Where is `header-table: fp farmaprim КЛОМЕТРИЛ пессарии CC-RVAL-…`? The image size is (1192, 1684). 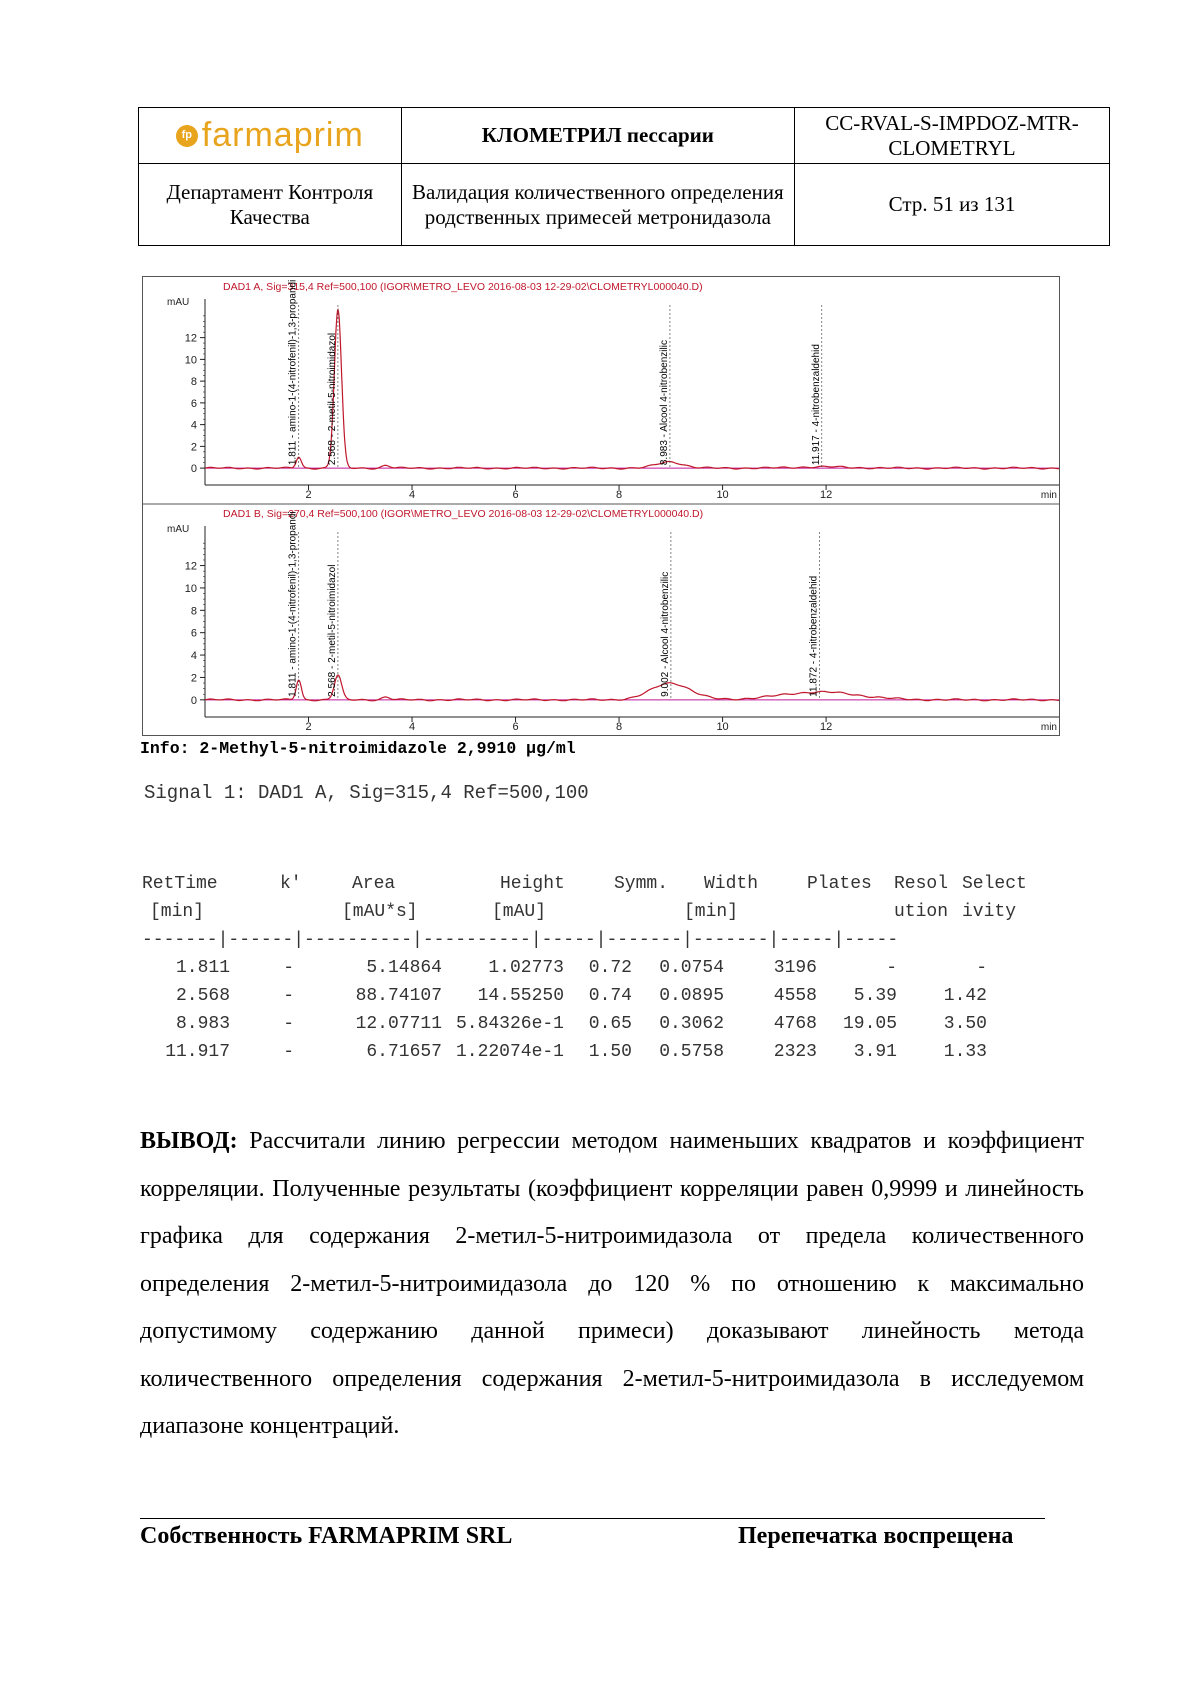
header-table: fp farmaprim КЛОМЕТРИЛ пессарии CC-RVAL-… is located at coordinates (624, 176).